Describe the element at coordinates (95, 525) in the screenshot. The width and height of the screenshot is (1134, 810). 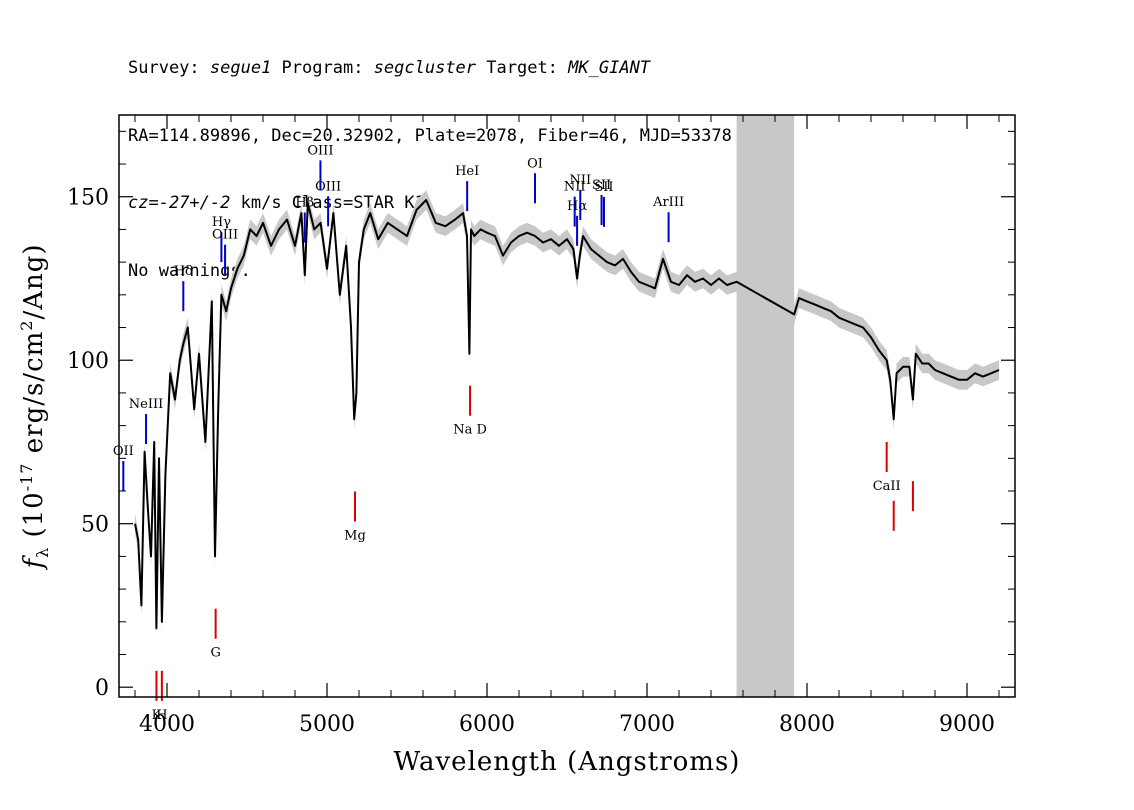
I see `y-tick-label: 50` at that location.